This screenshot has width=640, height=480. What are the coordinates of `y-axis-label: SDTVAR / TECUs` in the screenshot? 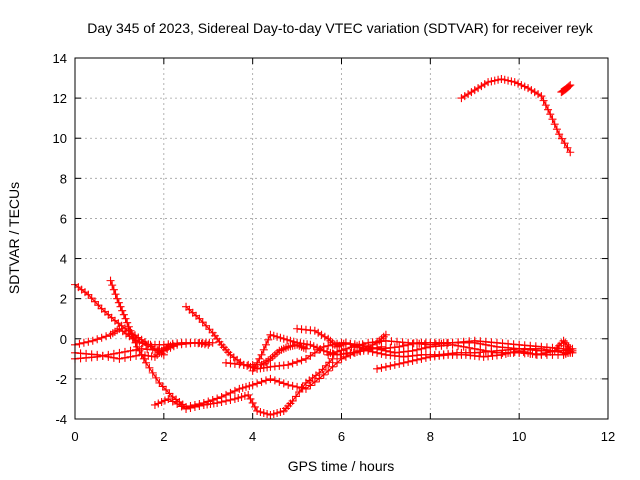 It's located at (14, 238).